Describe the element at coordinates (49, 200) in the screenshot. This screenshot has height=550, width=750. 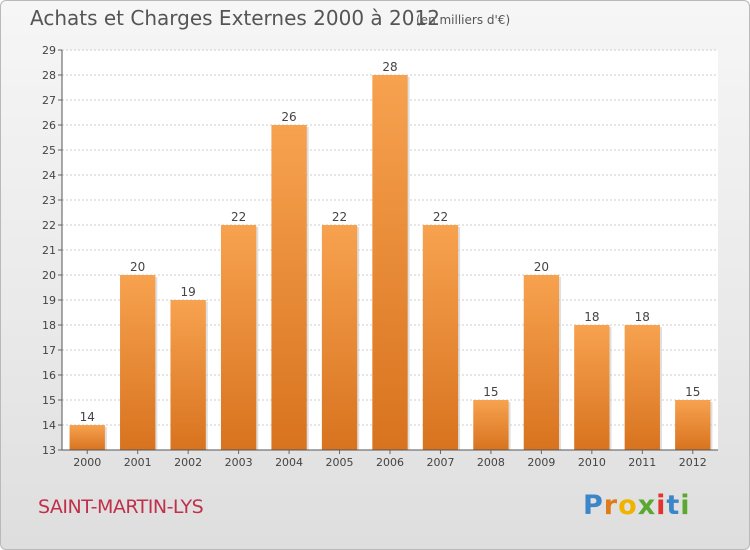
I see `y-tick-label: 23` at that location.